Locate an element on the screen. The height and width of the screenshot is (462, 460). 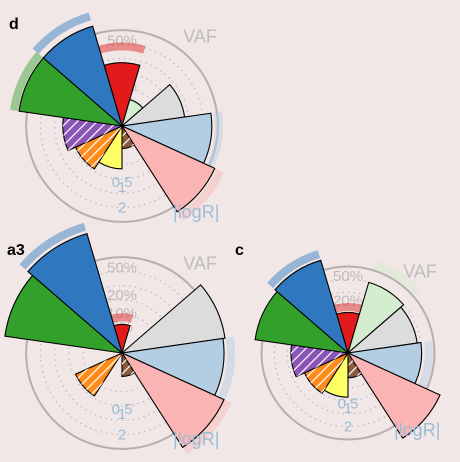
vaf-tick-label: 10% is located at coordinates (122, 313).